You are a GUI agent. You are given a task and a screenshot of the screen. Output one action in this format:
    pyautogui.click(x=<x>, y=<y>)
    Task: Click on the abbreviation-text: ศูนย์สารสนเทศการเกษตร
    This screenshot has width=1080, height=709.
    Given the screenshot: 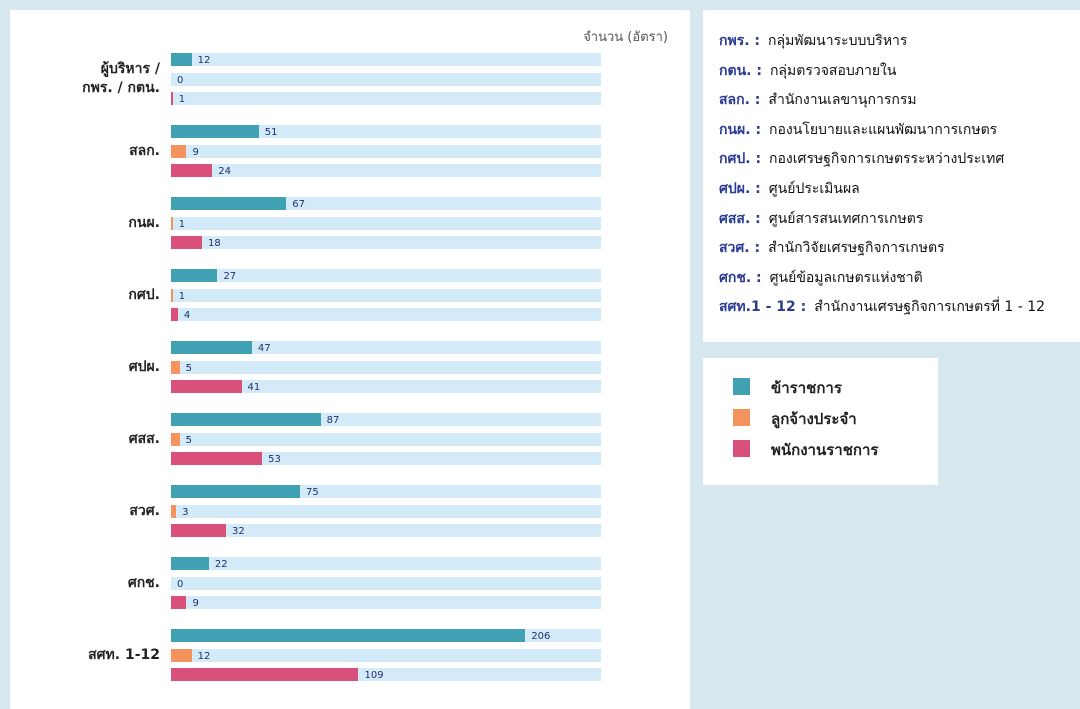 What is the action you would take?
    pyautogui.click(x=846, y=218)
    